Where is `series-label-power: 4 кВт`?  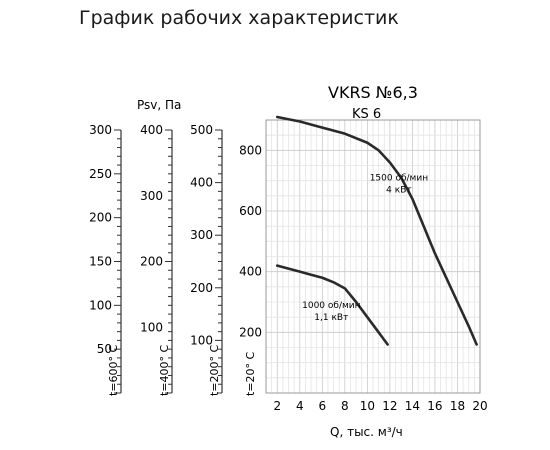 series-label-power: 4 кВт is located at coordinates (398, 191).